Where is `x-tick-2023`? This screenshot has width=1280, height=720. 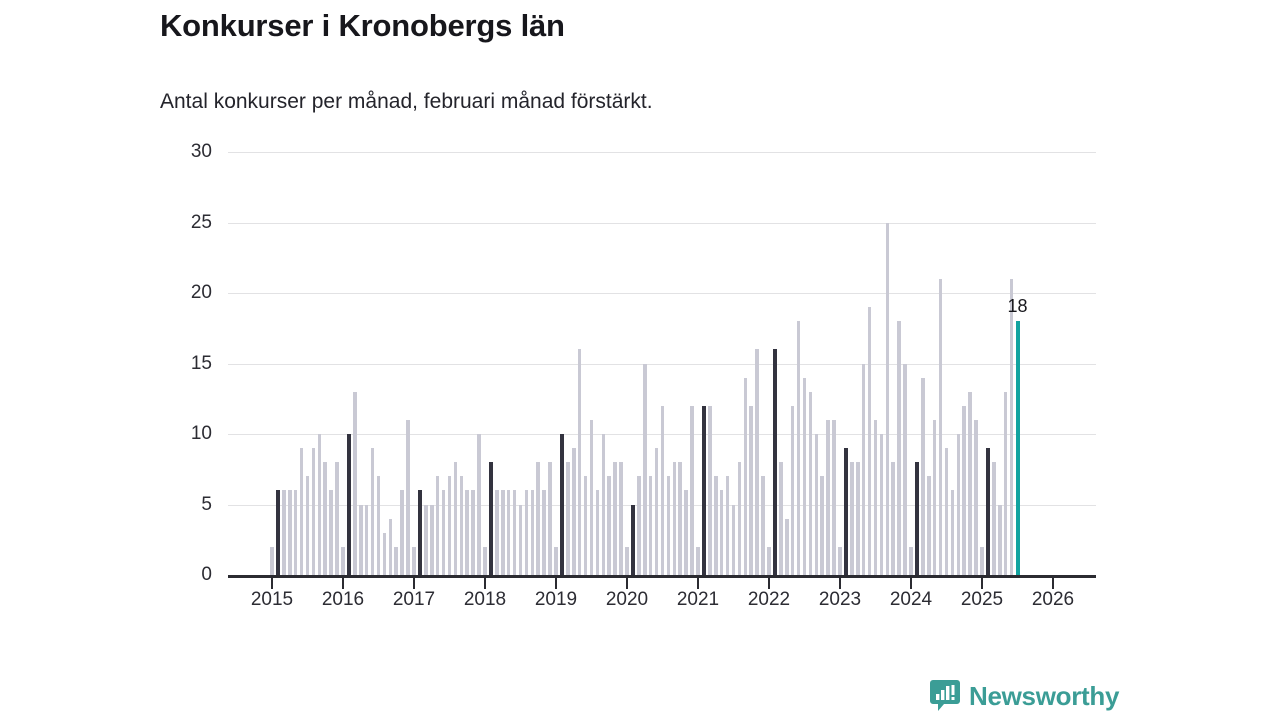 x-tick-2023 is located at coordinates (840, 583).